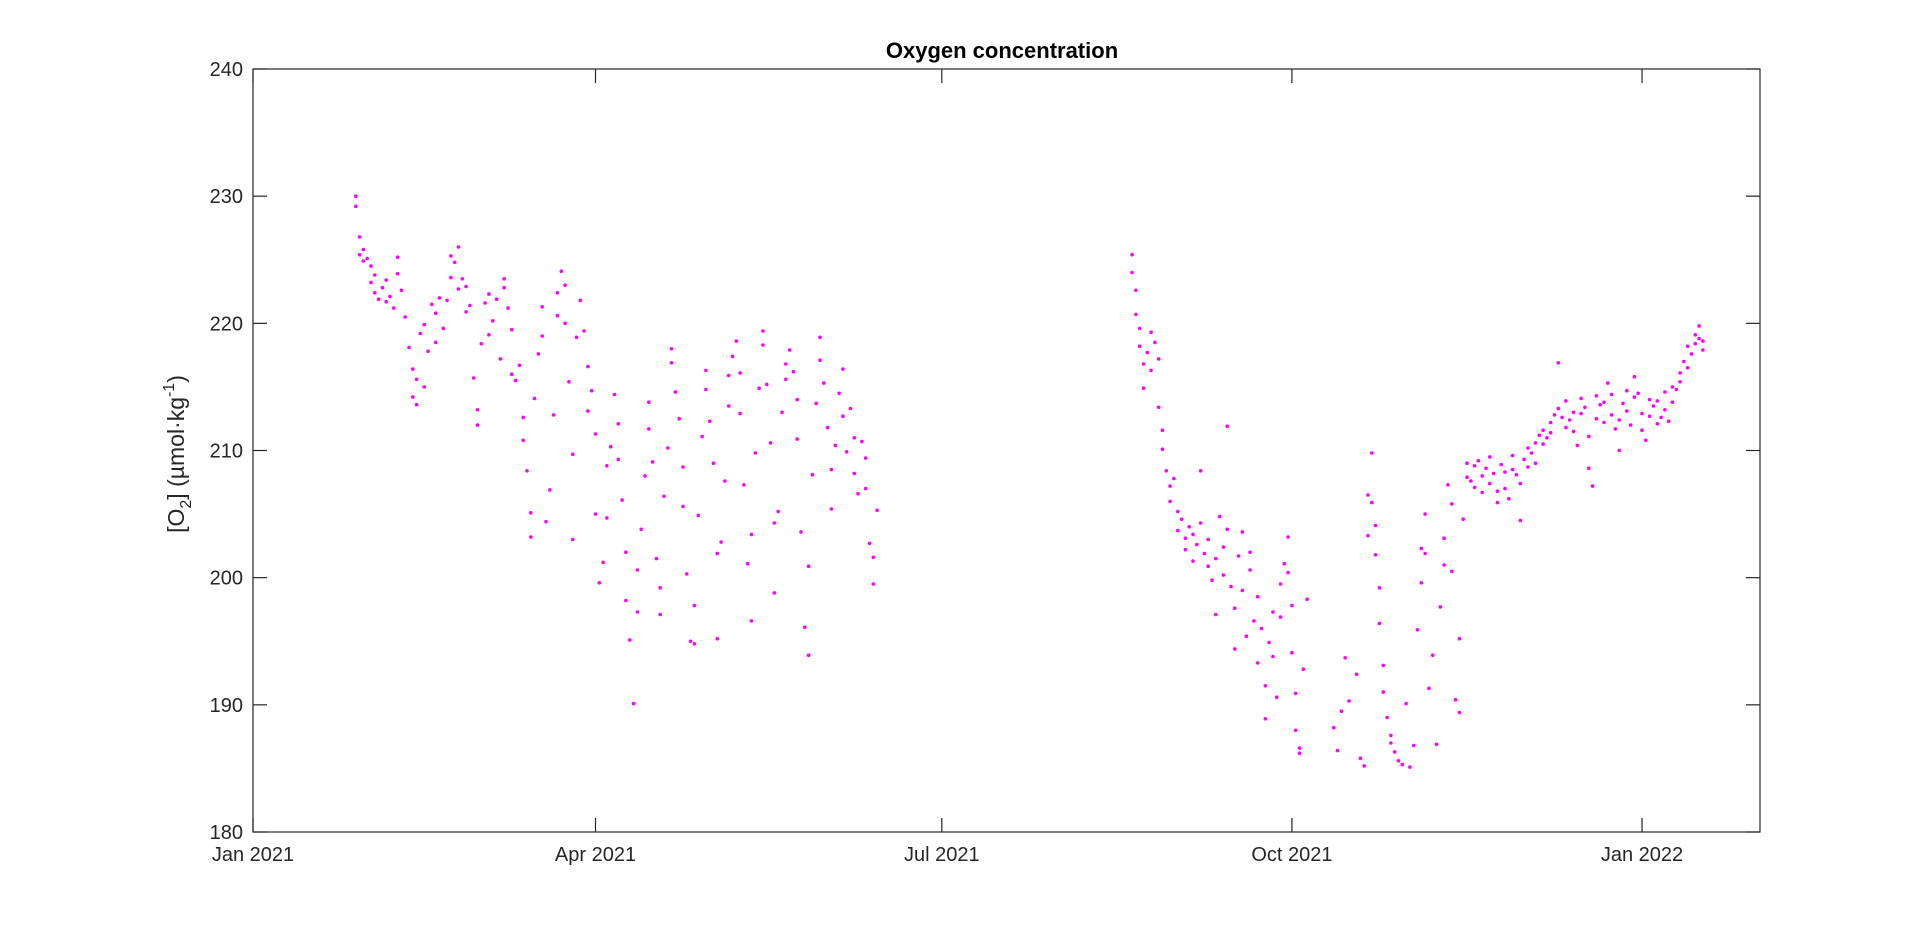 Image resolution: width=1920 pixels, height=926 pixels. I want to click on y-tick-label: 200, so click(226, 579).